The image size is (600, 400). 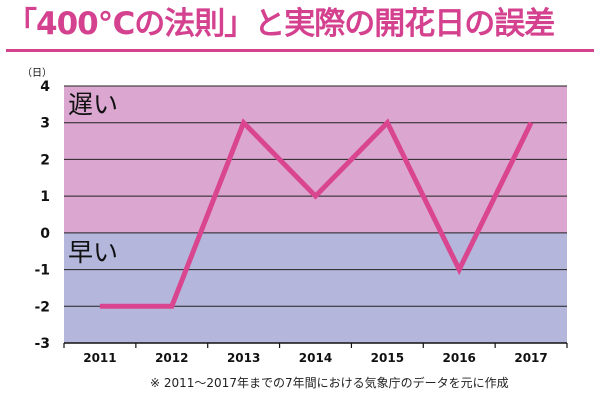 What do you see at coordinates (530, 358) in the screenshot?
I see `x-tick-label: 2017` at bounding box center [530, 358].